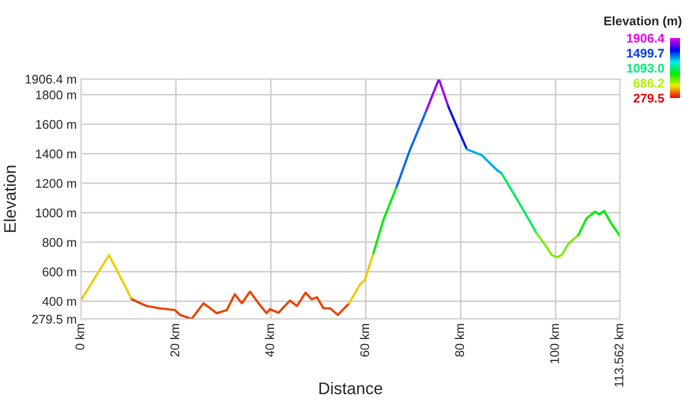 The width and height of the screenshot is (700, 400). What do you see at coordinates (10, 199) in the screenshot?
I see `y-axis-title: Elevation` at bounding box center [10, 199].